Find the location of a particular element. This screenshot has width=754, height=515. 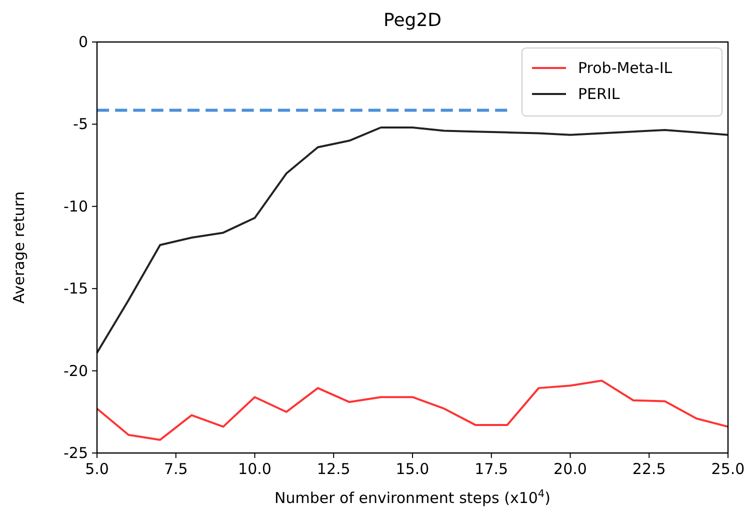

legend-label: Prob-Meta-IL is located at coordinates (625, 68).